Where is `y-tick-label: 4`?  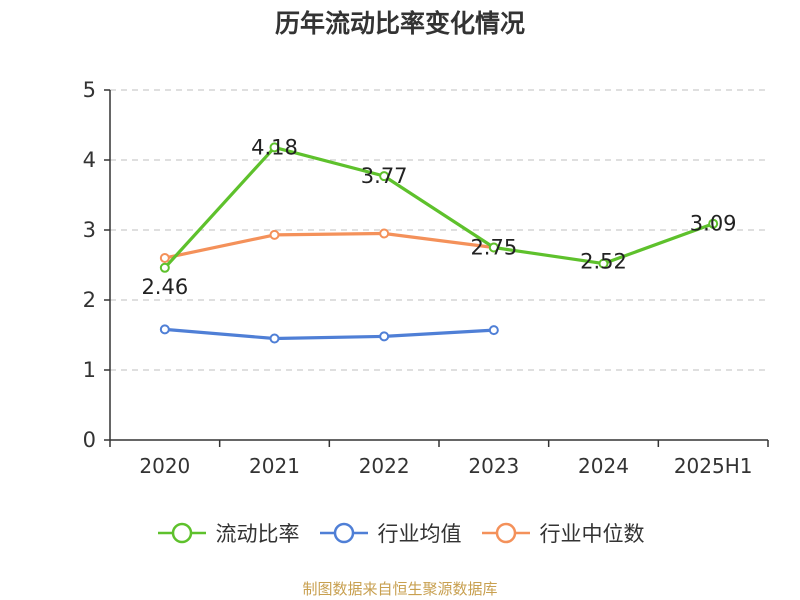
y-tick-label: 4 is located at coordinates (89, 160).